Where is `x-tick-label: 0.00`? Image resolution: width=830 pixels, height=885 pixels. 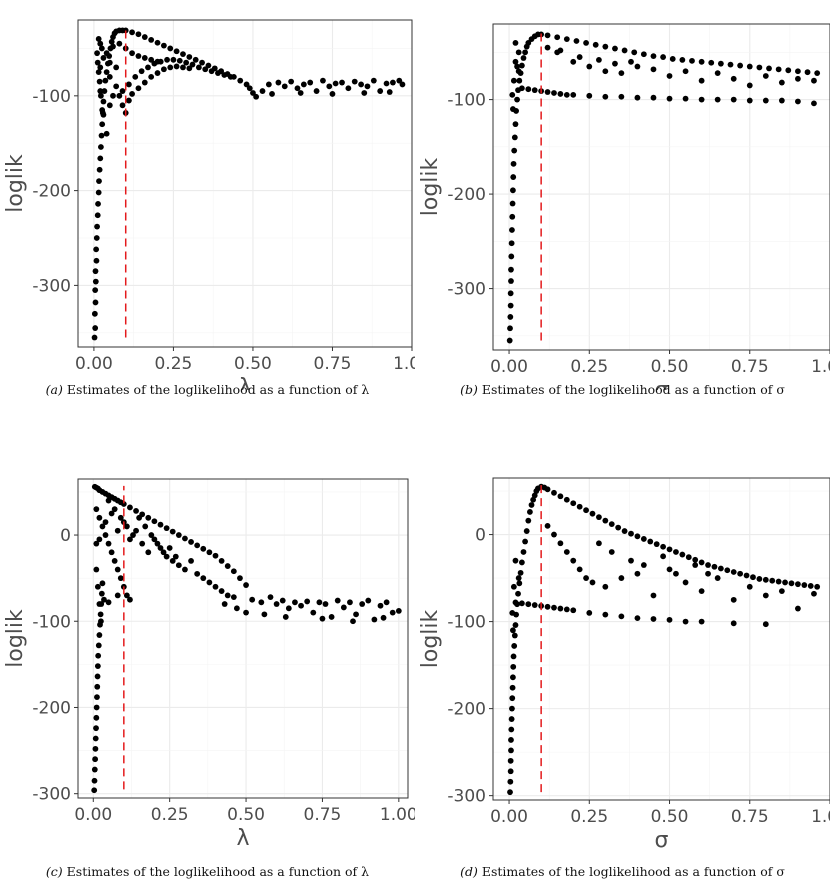 x-tick-label: 0.00 is located at coordinates (93, 815).